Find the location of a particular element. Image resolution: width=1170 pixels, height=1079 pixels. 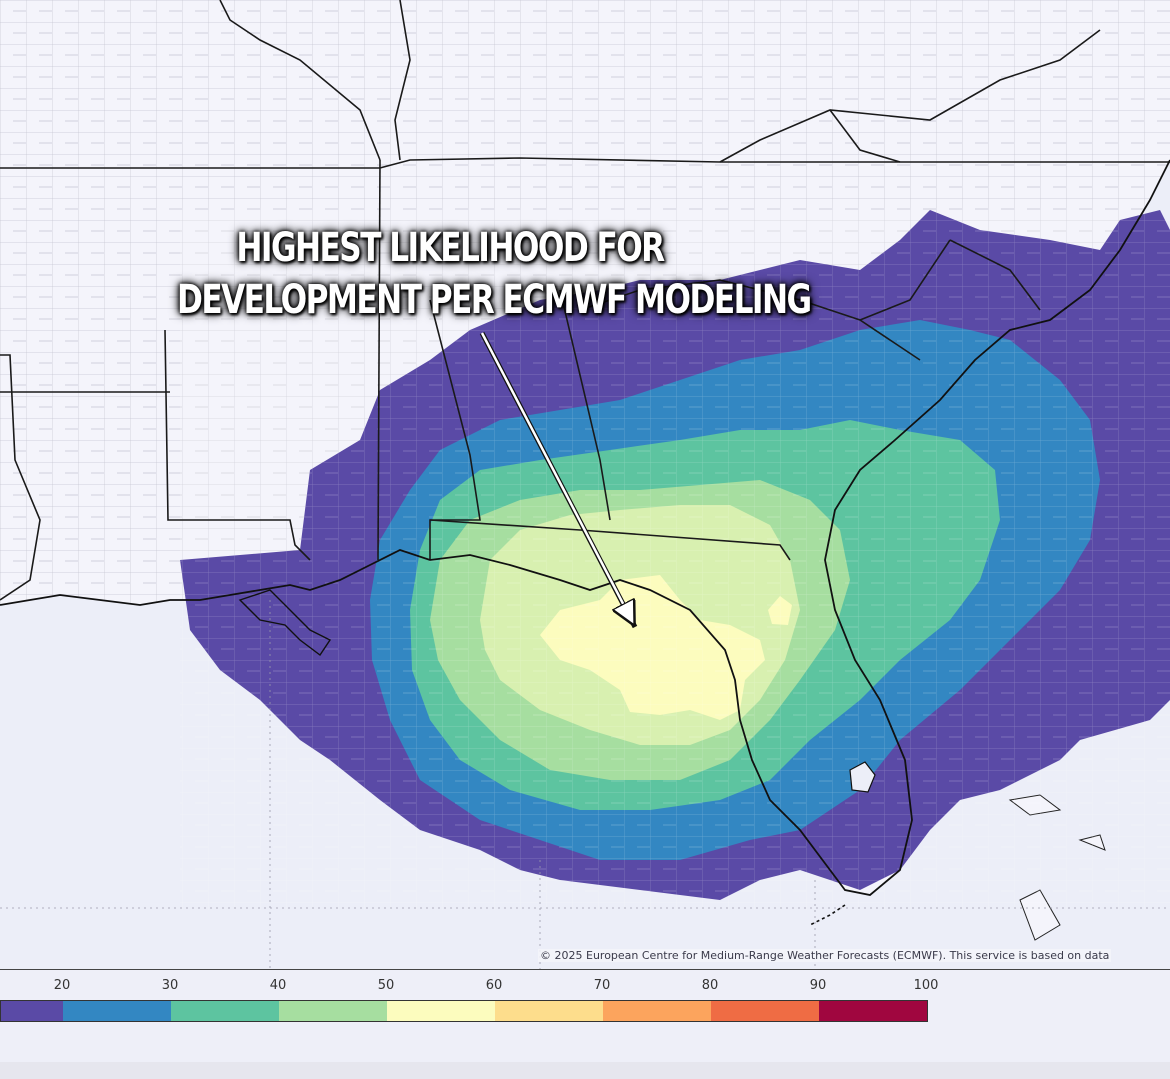

colorbar-legend: 20 30 40 50 60 70 80 90 100 is located at coordinates (470, 1001).